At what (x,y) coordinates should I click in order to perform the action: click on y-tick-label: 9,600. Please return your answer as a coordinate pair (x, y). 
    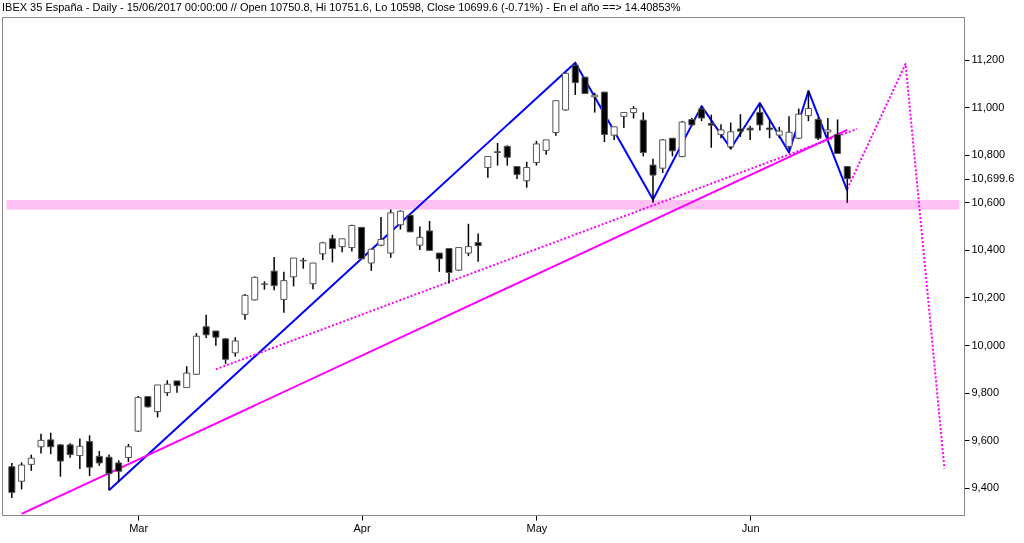
    Looking at the image, I should click on (985, 439).